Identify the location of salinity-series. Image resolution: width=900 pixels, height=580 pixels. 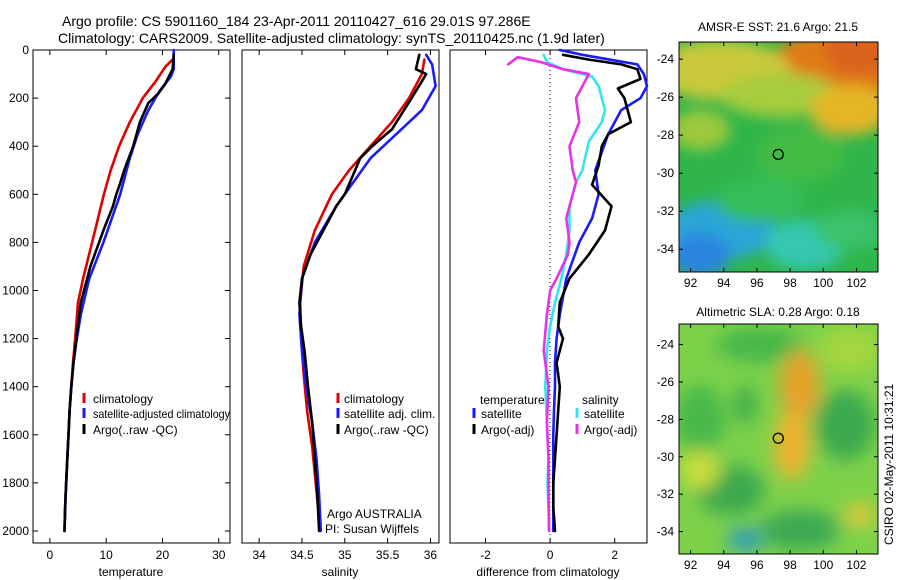
(367, 293).